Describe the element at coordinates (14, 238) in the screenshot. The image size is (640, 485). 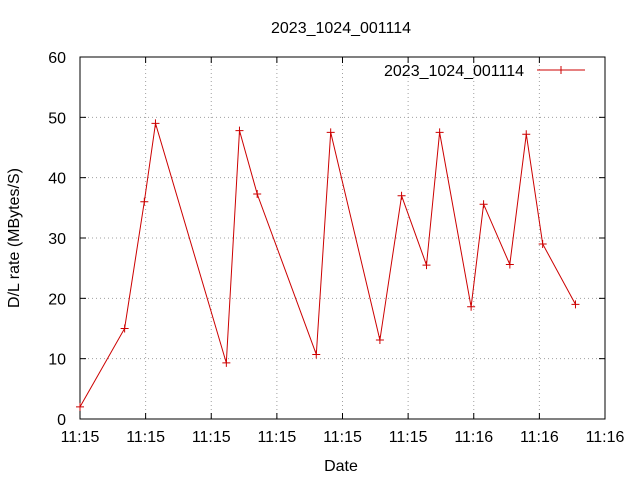
I see `y-axis-label: D/L rate (MBytes/S)` at that location.